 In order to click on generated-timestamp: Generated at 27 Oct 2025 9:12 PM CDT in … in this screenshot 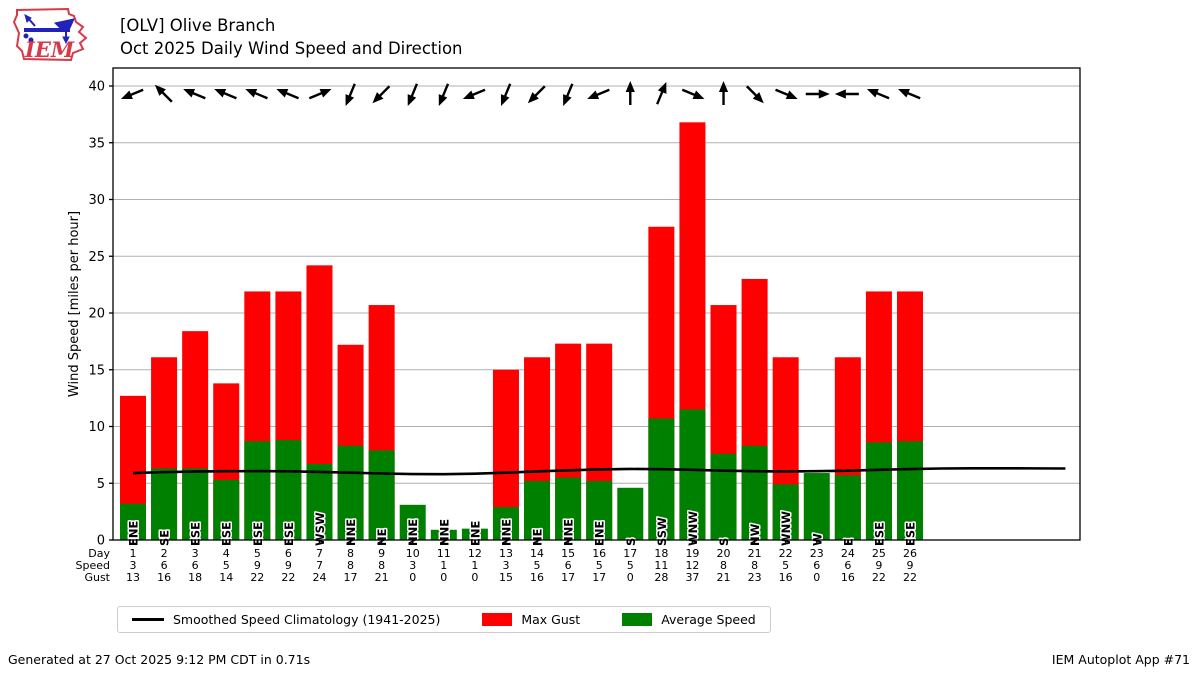, I will do `click(159, 659)`.